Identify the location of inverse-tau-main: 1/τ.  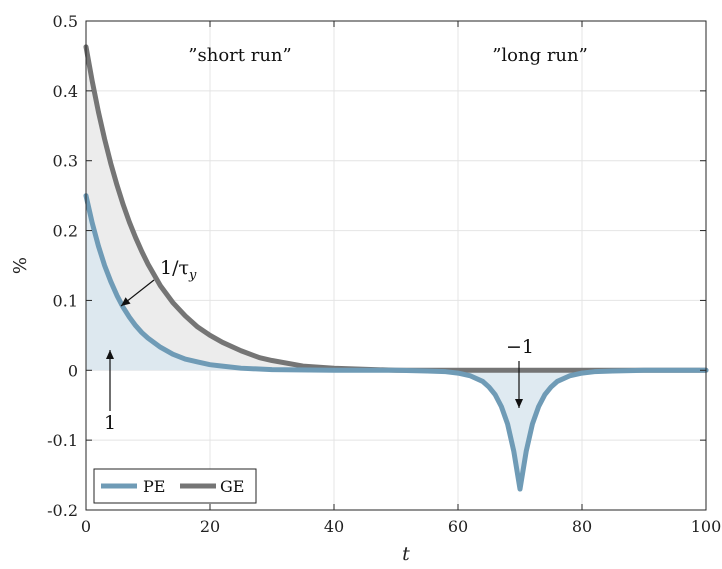
(174, 268).